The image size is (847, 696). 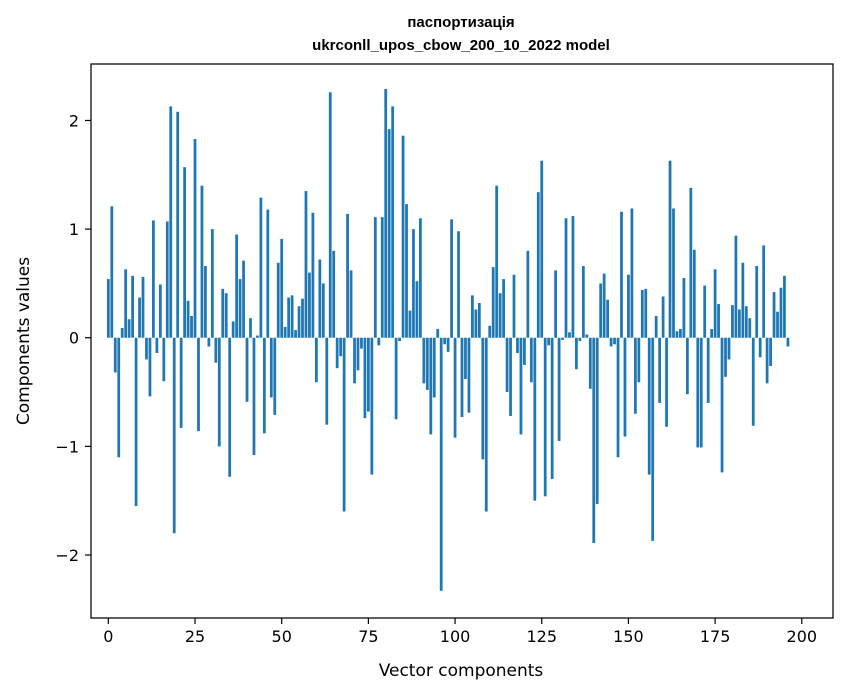 What do you see at coordinates (195, 636) in the screenshot?
I see `x-tick-label: 25` at bounding box center [195, 636].